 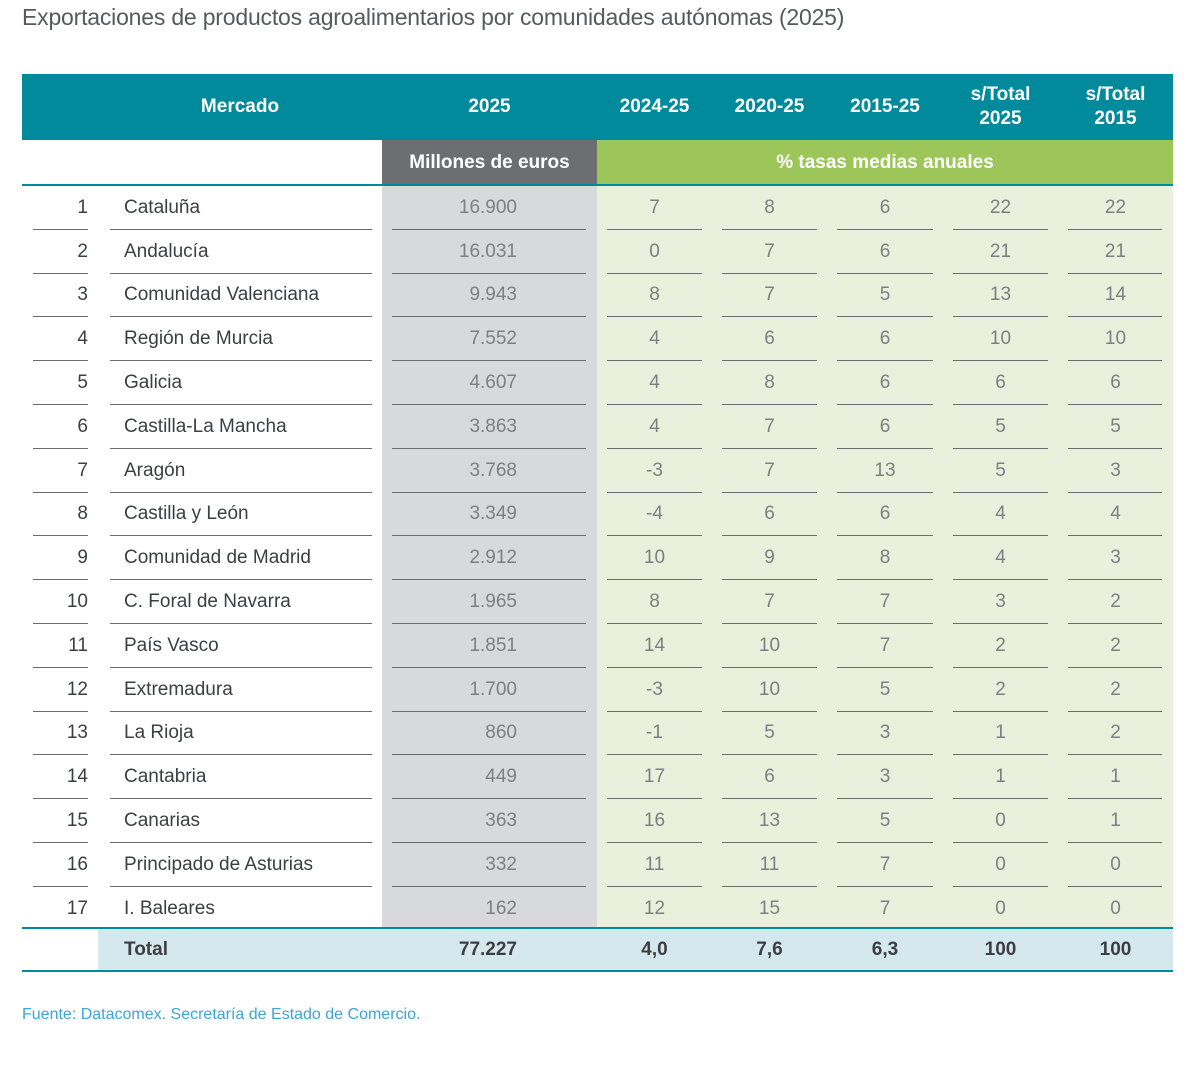 I want to click on row-r1525: 7, so click(x=885, y=602).